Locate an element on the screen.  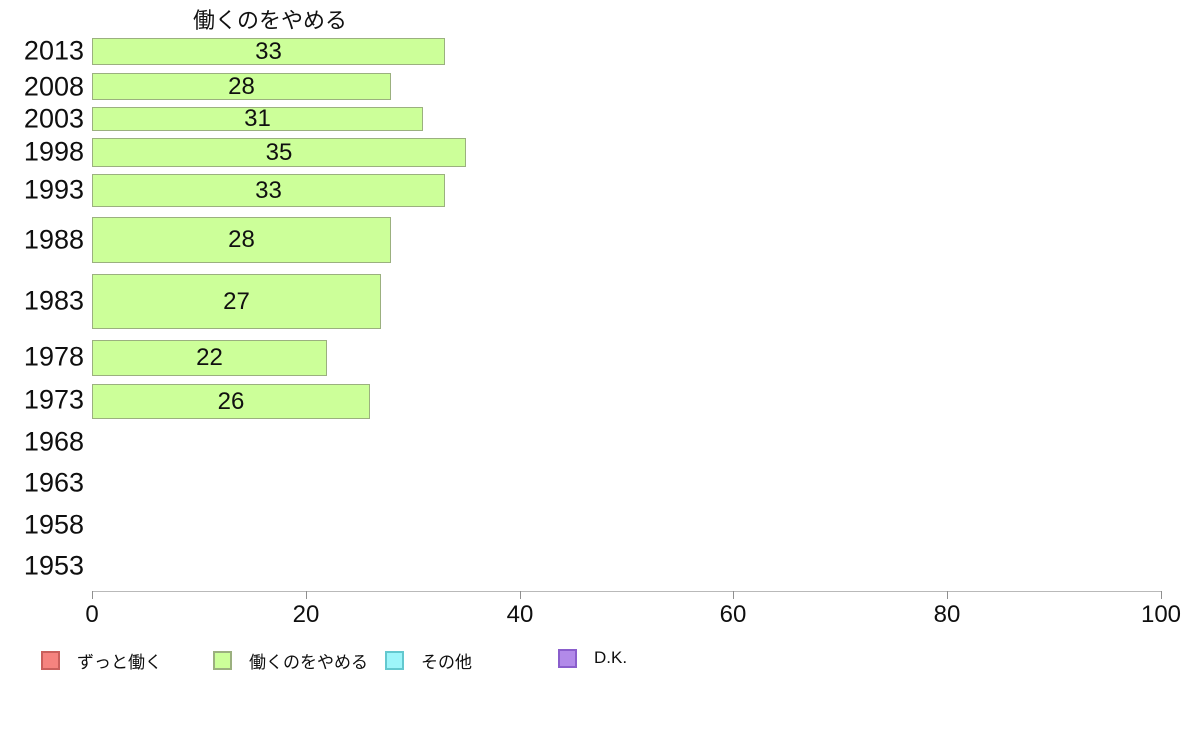
y-axis-label-1998: 1998 is located at coordinates (53, 151).